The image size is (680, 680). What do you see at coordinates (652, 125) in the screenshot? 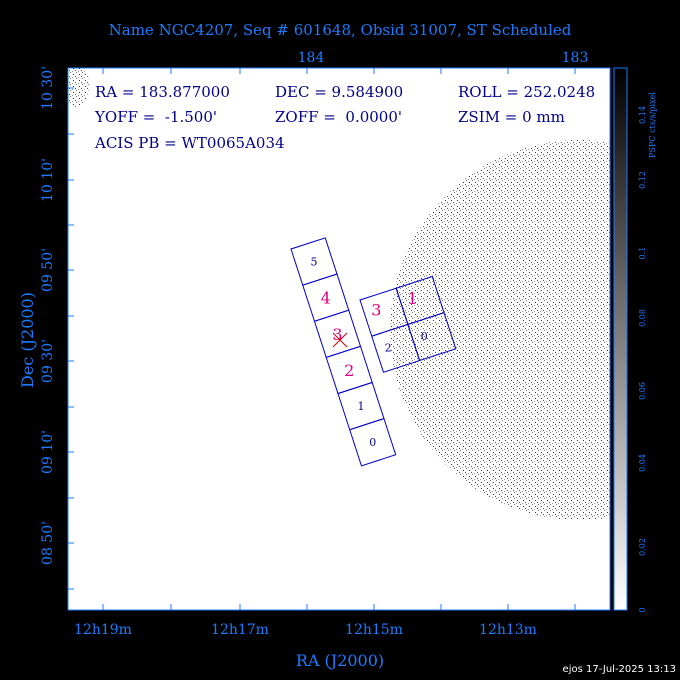
I see `colorbar-title: PSPC cts/s/pixel` at bounding box center [652, 125].